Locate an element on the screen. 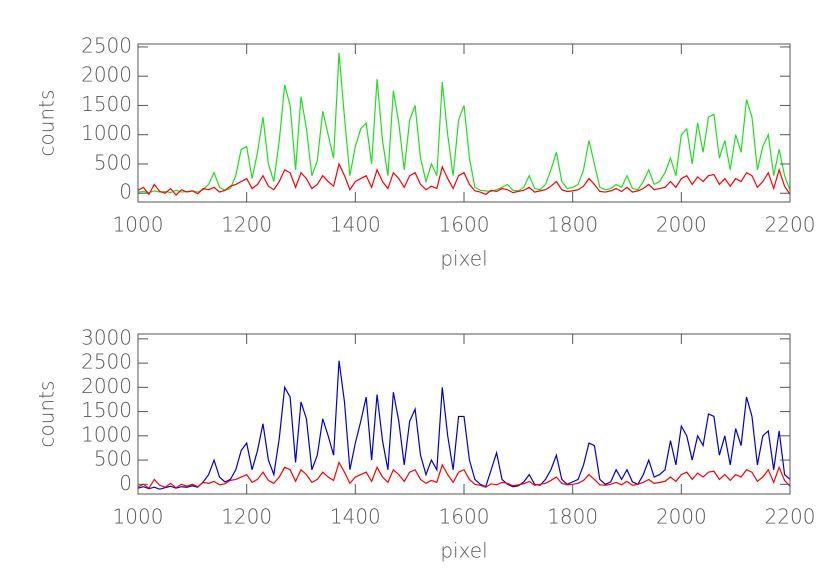 This screenshot has height=581, width=830. y-tick-label: 3000 is located at coordinates (106, 337).